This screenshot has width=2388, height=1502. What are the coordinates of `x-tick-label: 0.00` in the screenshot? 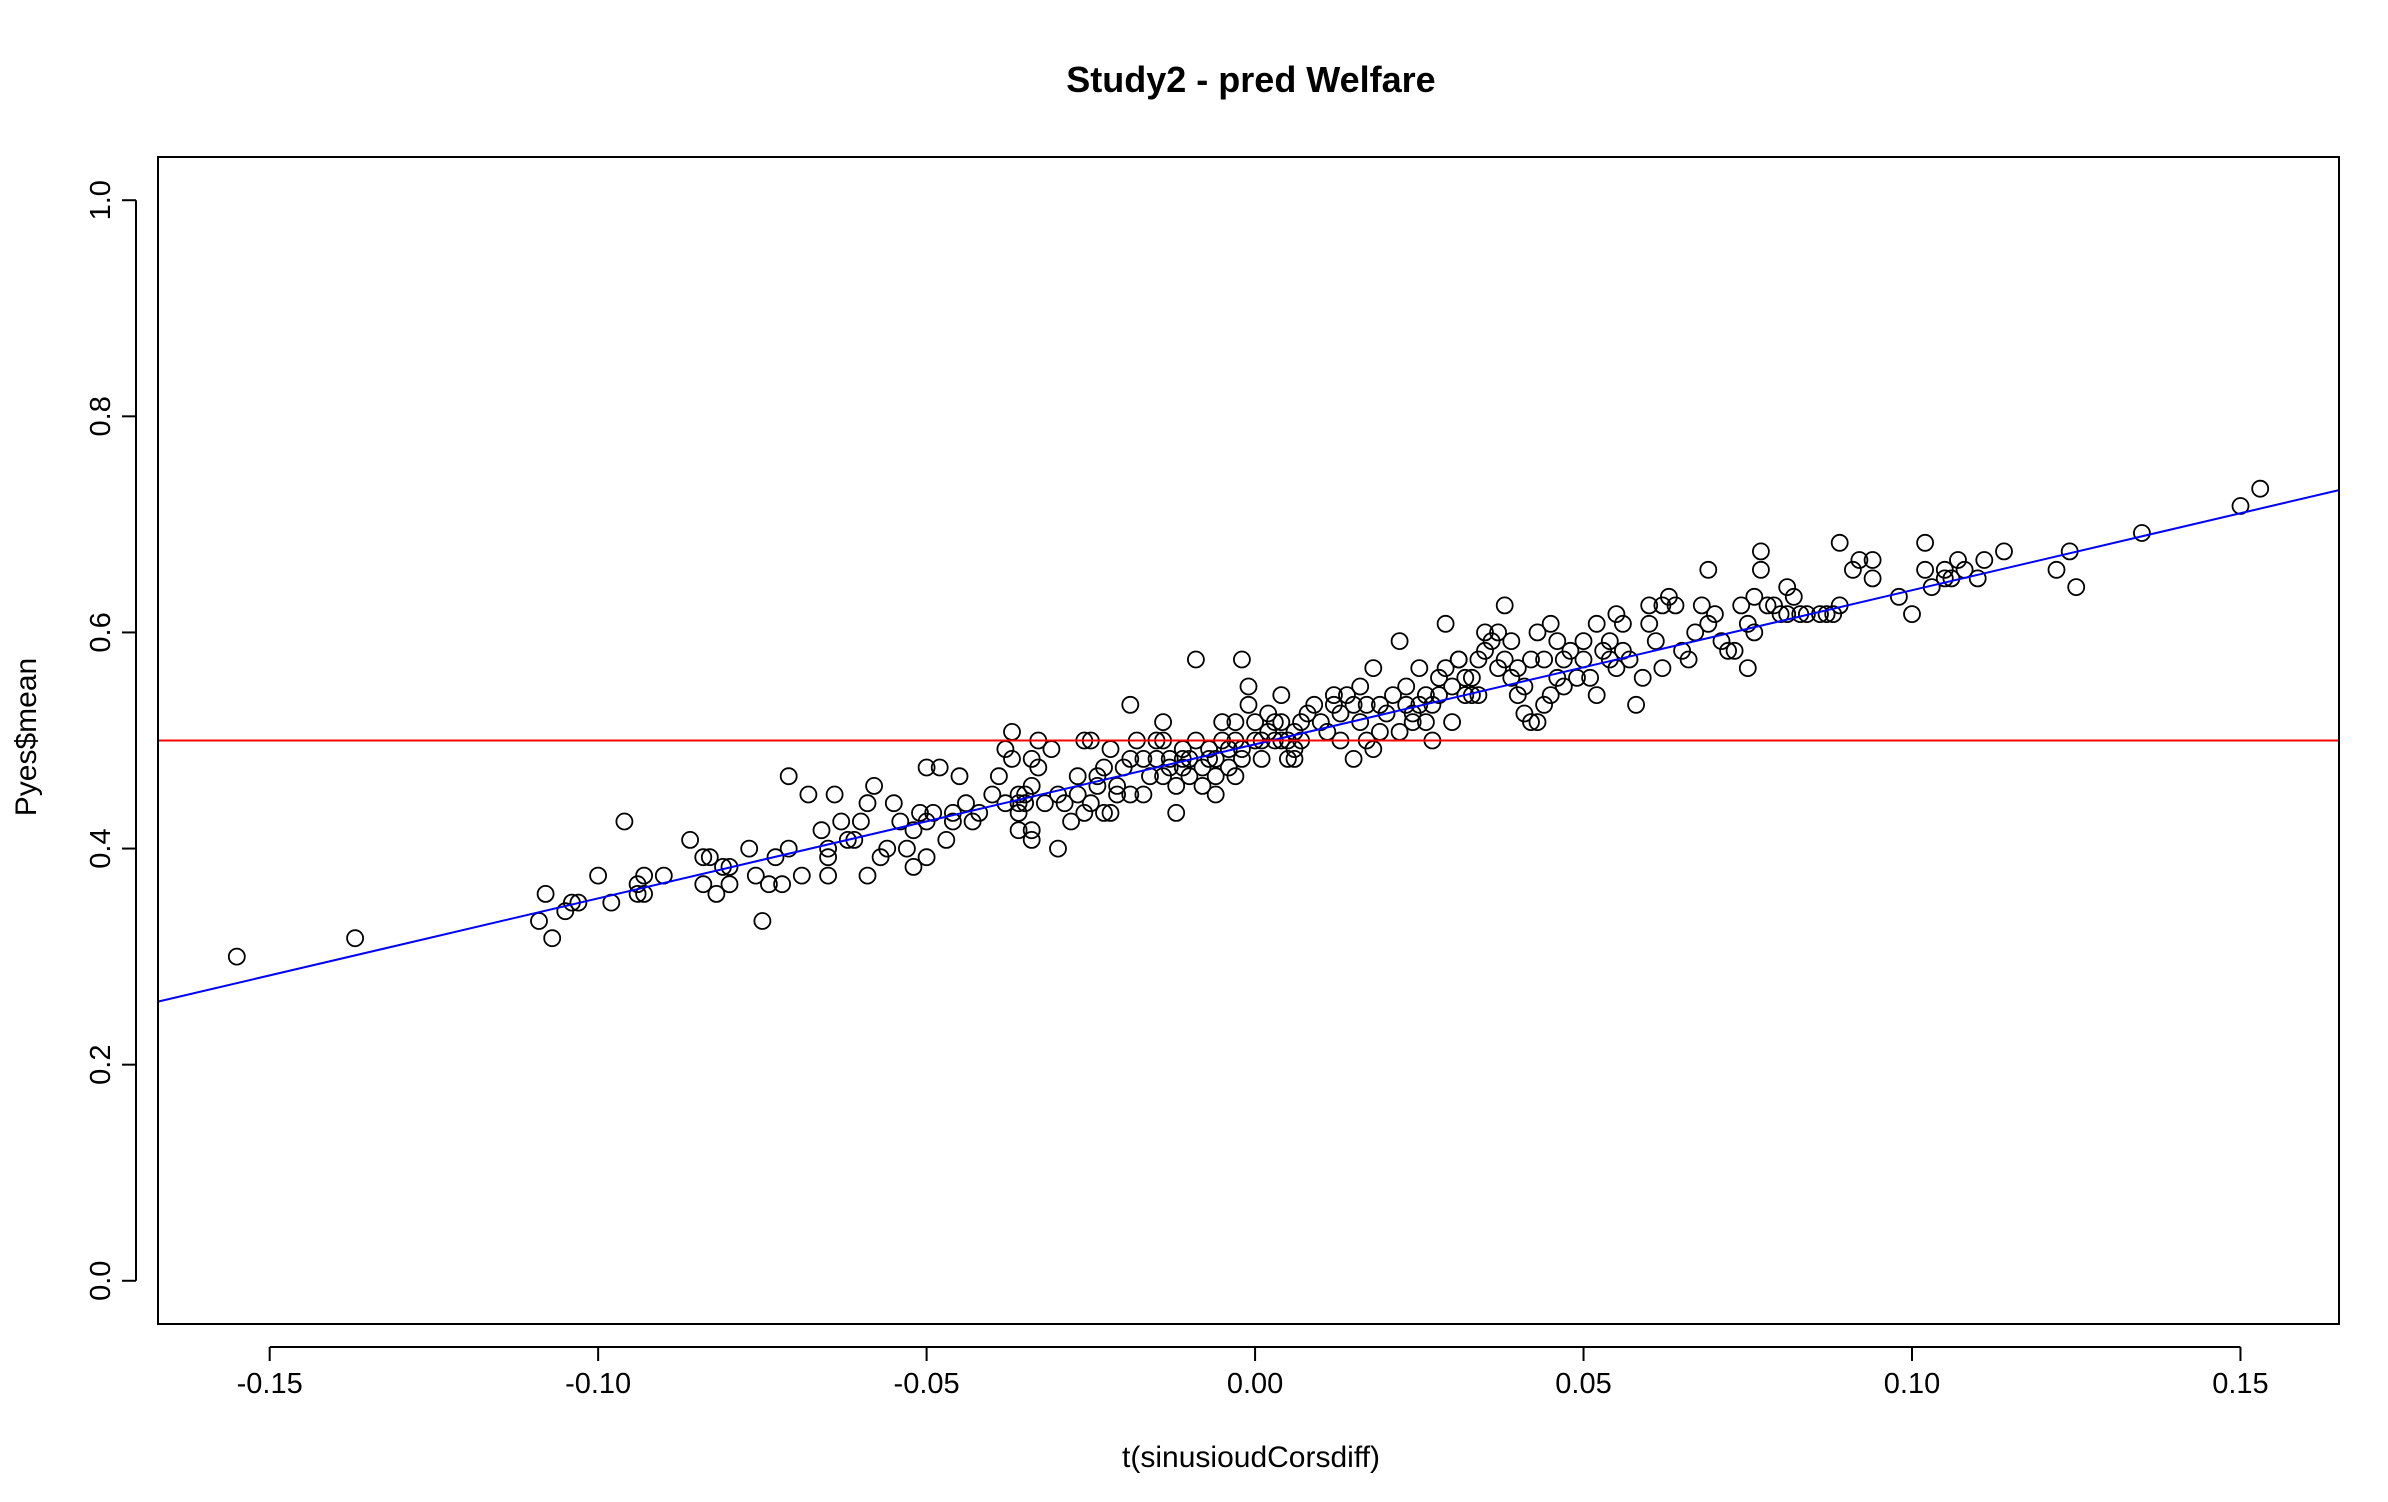 It's located at (1255, 1384).